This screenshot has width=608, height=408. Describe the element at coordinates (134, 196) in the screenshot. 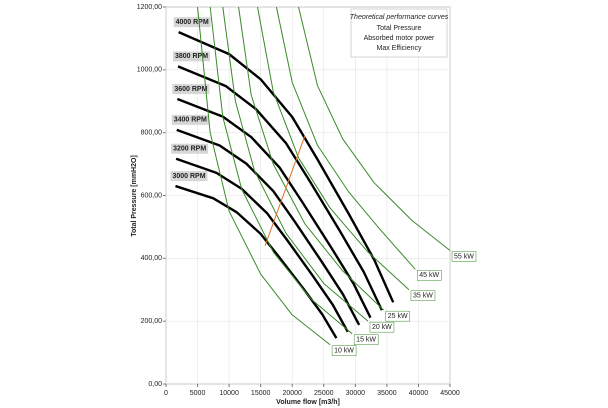

I see `y-axis-title: Total Pressure [mmH2O]` at that location.